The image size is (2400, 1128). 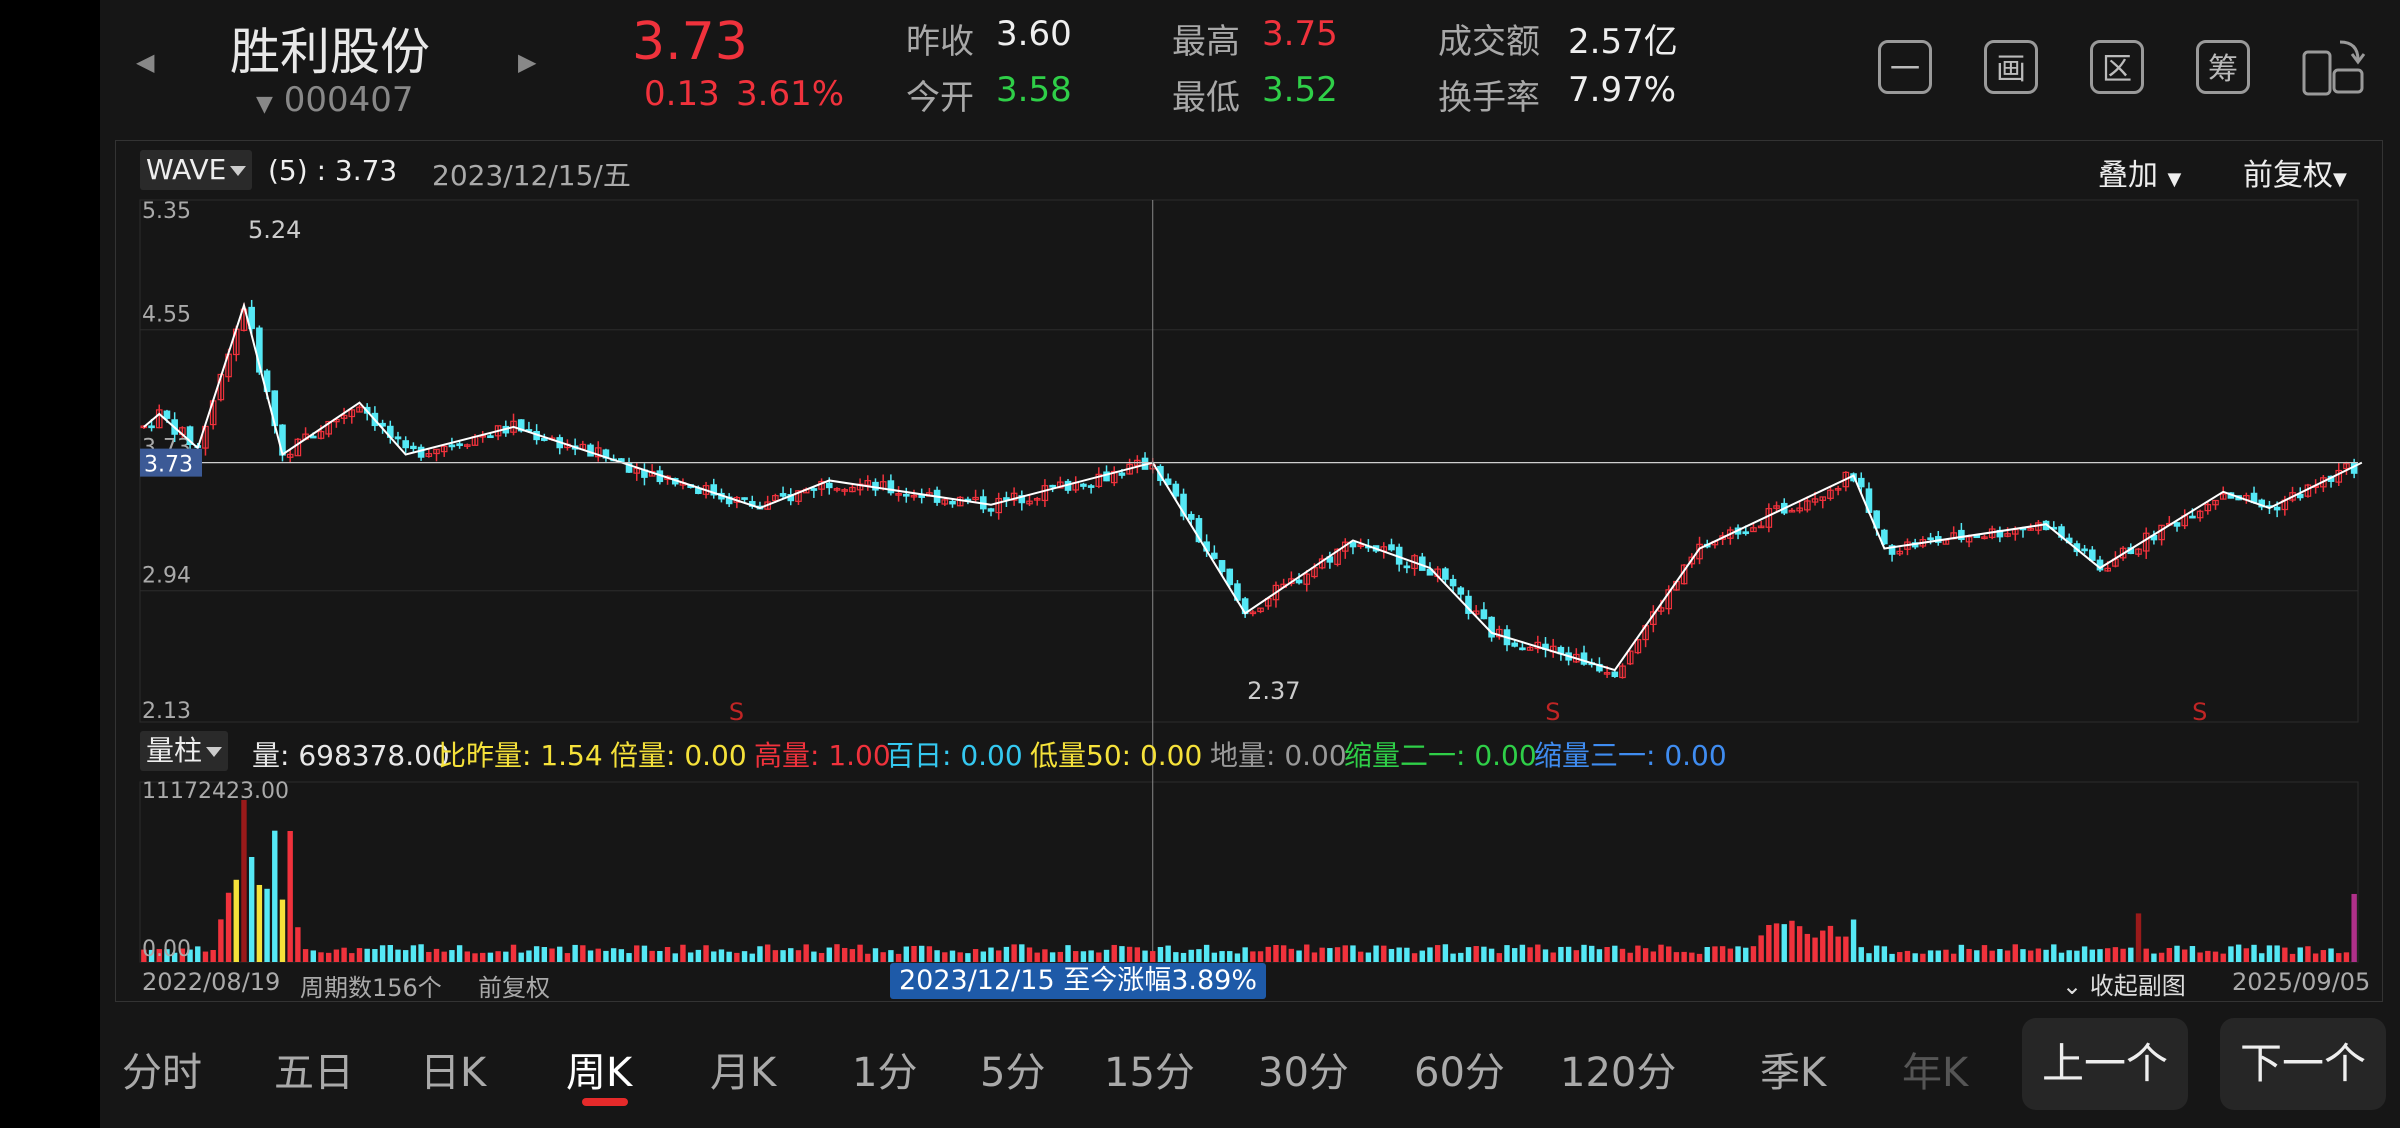 I want to click on prev-item-button: 上一个, so click(x=2105, y=1064).